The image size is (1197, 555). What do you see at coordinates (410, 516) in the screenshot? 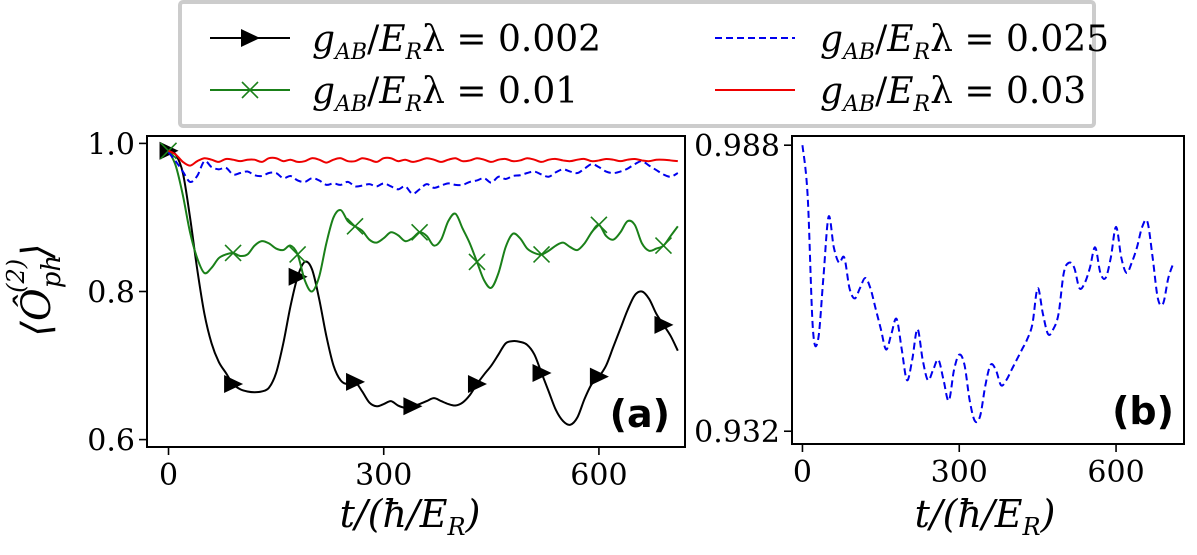
I see `panel-a-xlabel: t/(ħ/ER)` at bounding box center [410, 516].